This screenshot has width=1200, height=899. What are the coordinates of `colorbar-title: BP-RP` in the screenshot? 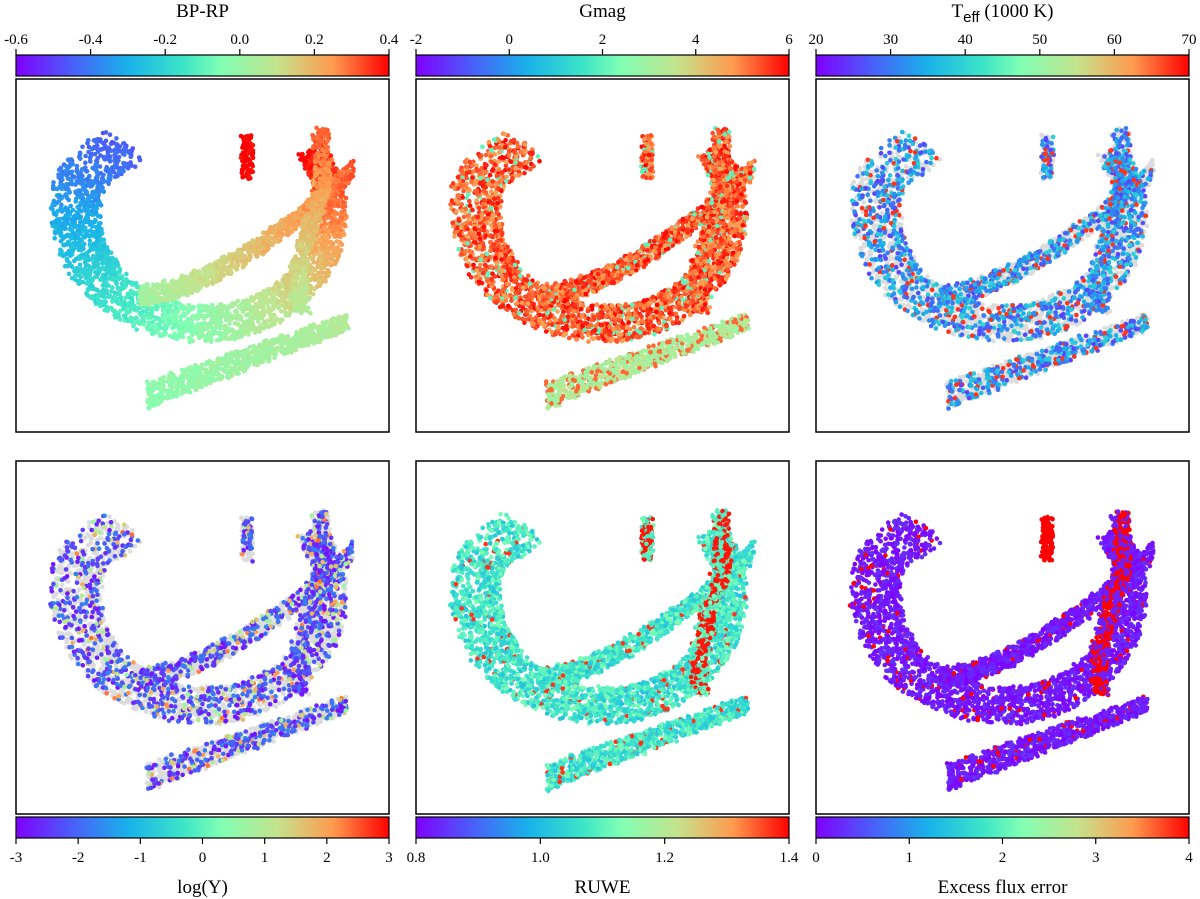 It's located at (202, 11).